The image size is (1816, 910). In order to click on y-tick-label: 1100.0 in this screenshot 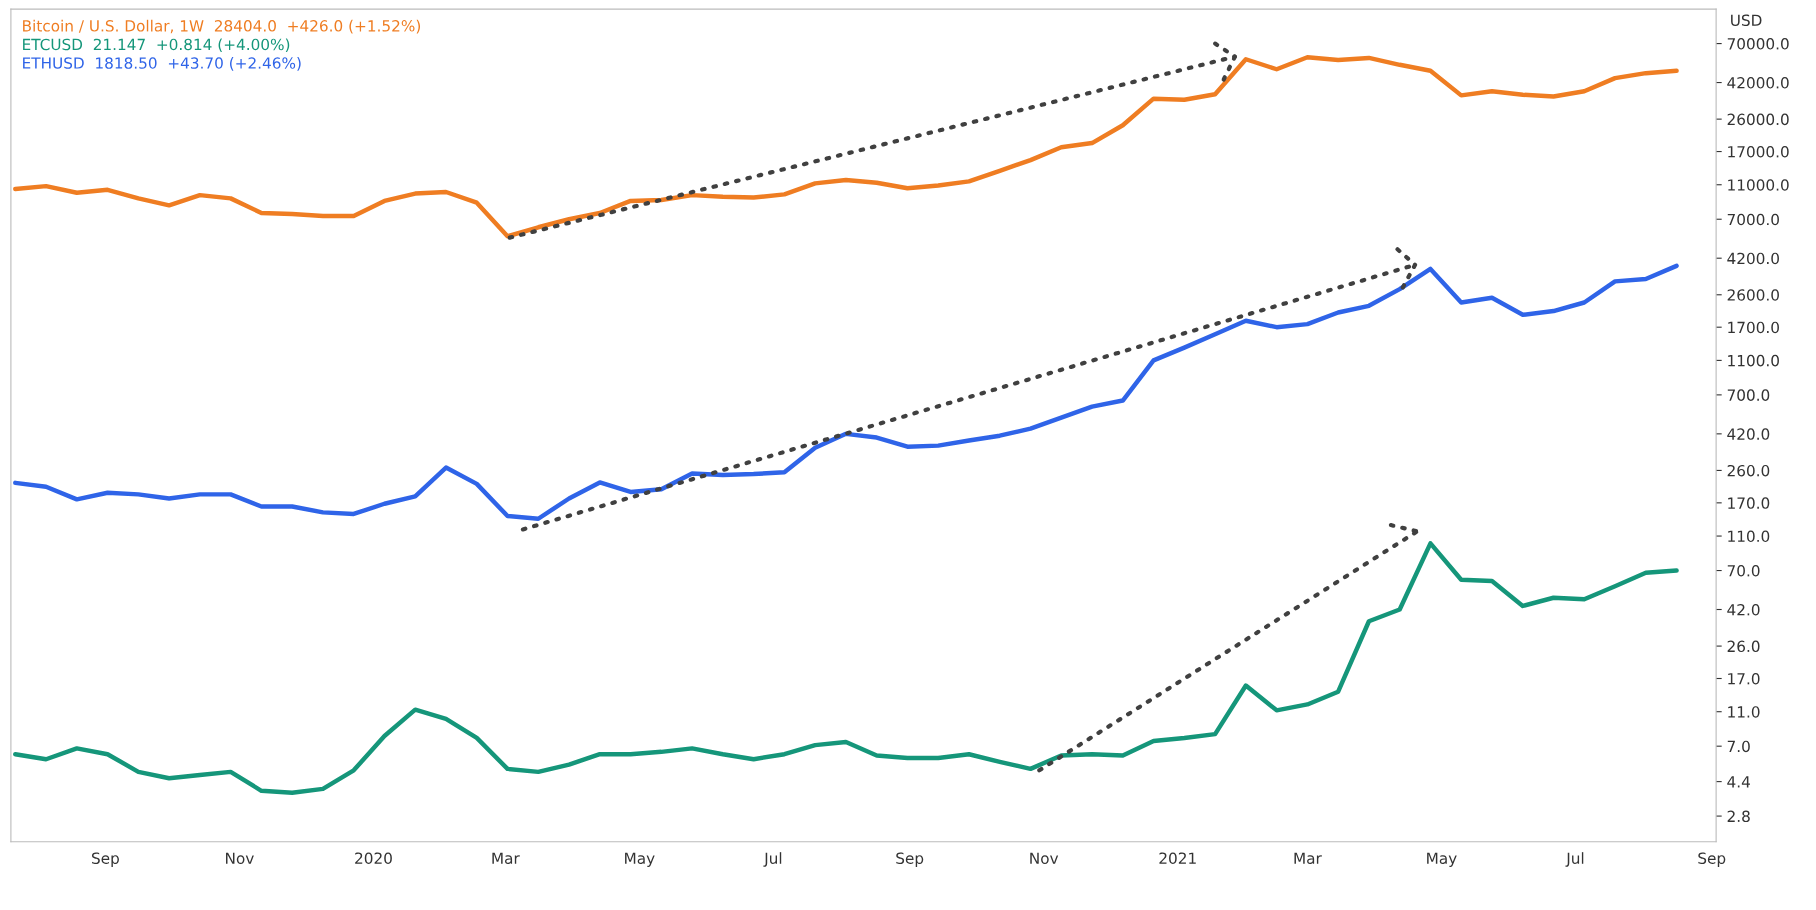, I will do `click(1753, 360)`.